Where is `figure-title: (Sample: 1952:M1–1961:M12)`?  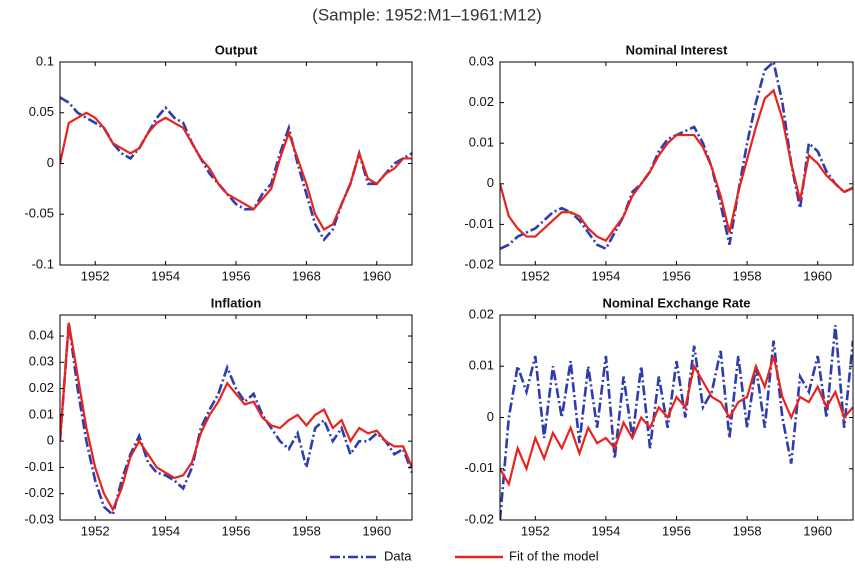 figure-title: (Sample: 1952:M1–1961:M12) is located at coordinates (427, 14).